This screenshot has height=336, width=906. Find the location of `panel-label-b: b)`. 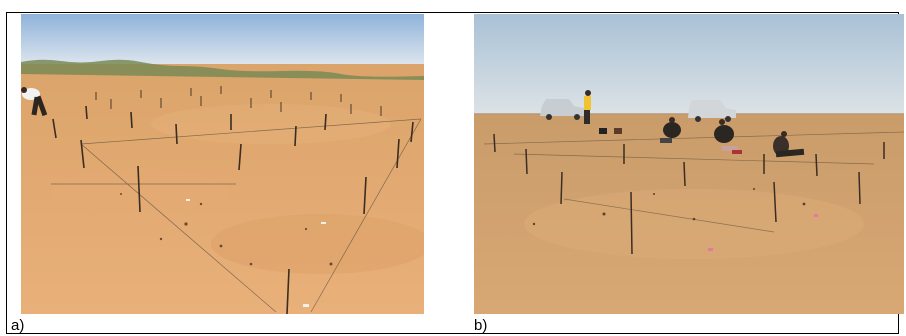

panel-label-b: b) is located at coordinates (481, 325).